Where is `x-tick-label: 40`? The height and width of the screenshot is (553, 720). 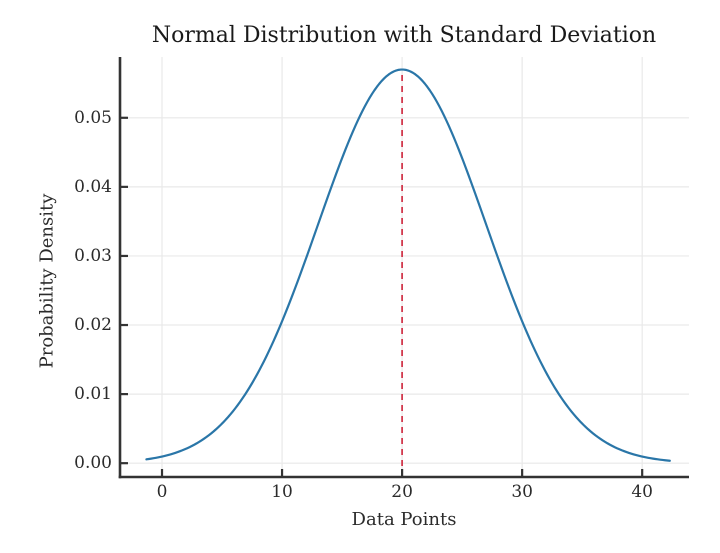 x-tick-label: 40 is located at coordinates (642, 492).